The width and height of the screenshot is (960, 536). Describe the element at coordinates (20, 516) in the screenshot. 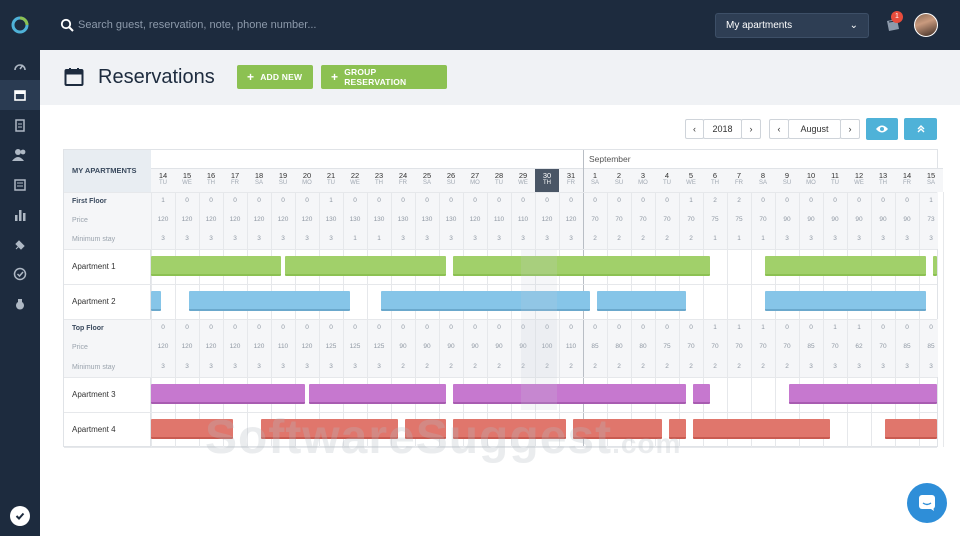

I see `checkmark-status-icon` at that location.